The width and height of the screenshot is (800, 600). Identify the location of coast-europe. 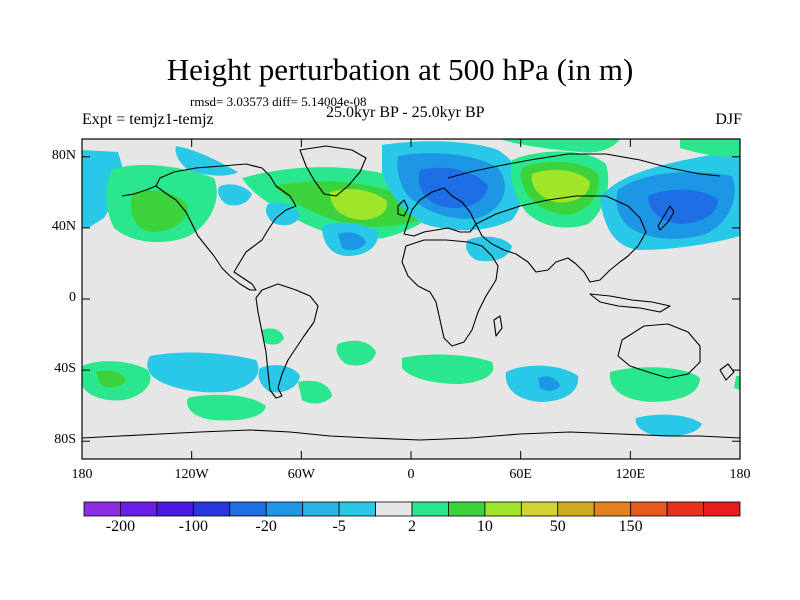
(440, 212).